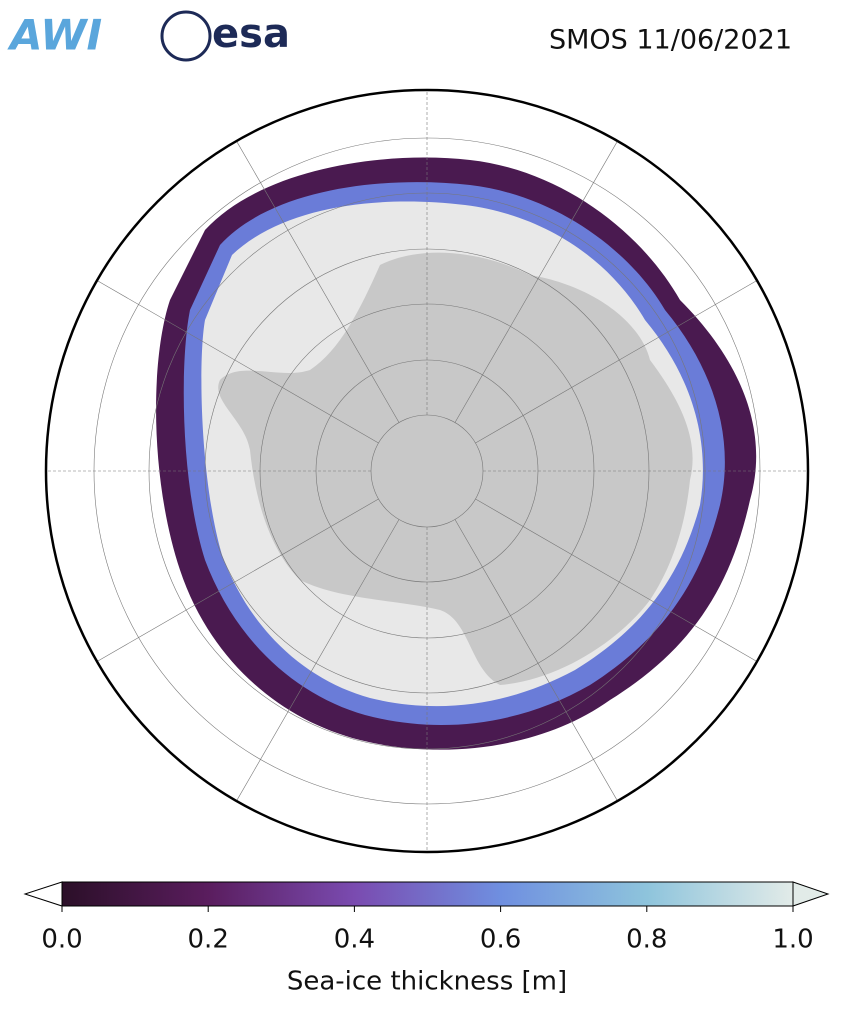  Describe the element at coordinates (427, 930) in the screenshot. I see `colorbar-ticks: 0.0 0.2 0.4 0.6 0.8 1.0` at that location.